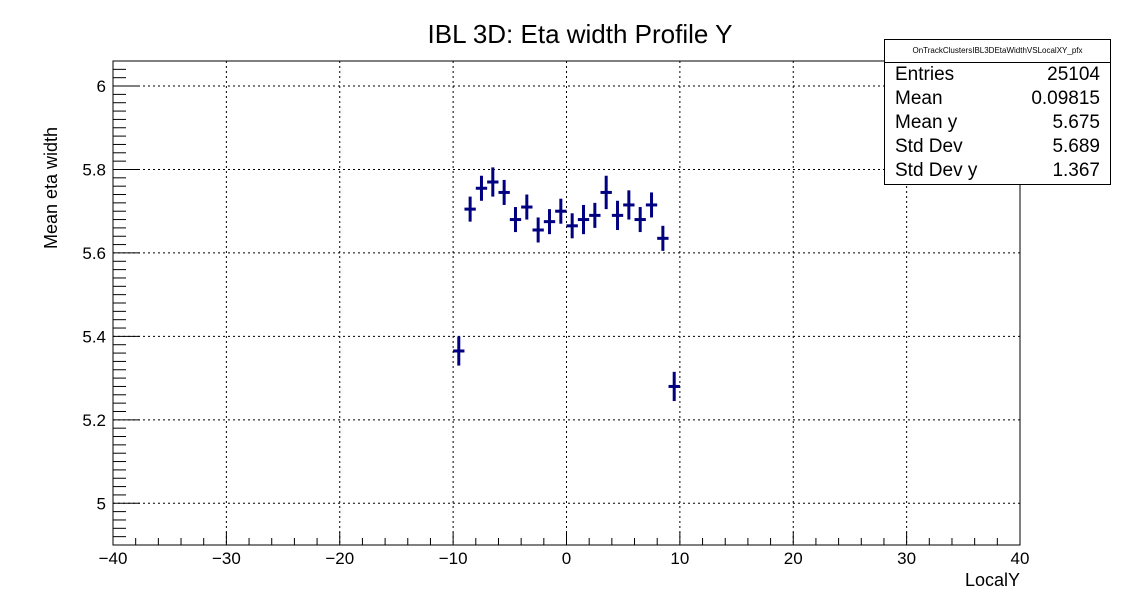 The width and height of the screenshot is (1134, 606). What do you see at coordinates (997, 99) in the screenshot?
I see `stats-row-mean: Mean 0.09815` at bounding box center [997, 99].